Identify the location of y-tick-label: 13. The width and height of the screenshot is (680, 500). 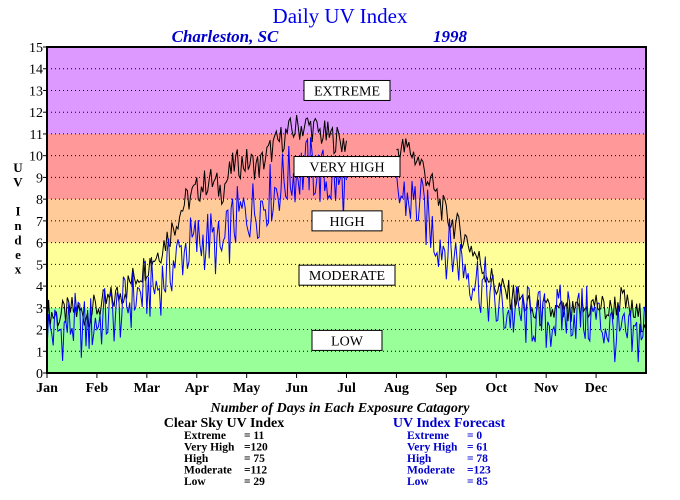
(36, 91).